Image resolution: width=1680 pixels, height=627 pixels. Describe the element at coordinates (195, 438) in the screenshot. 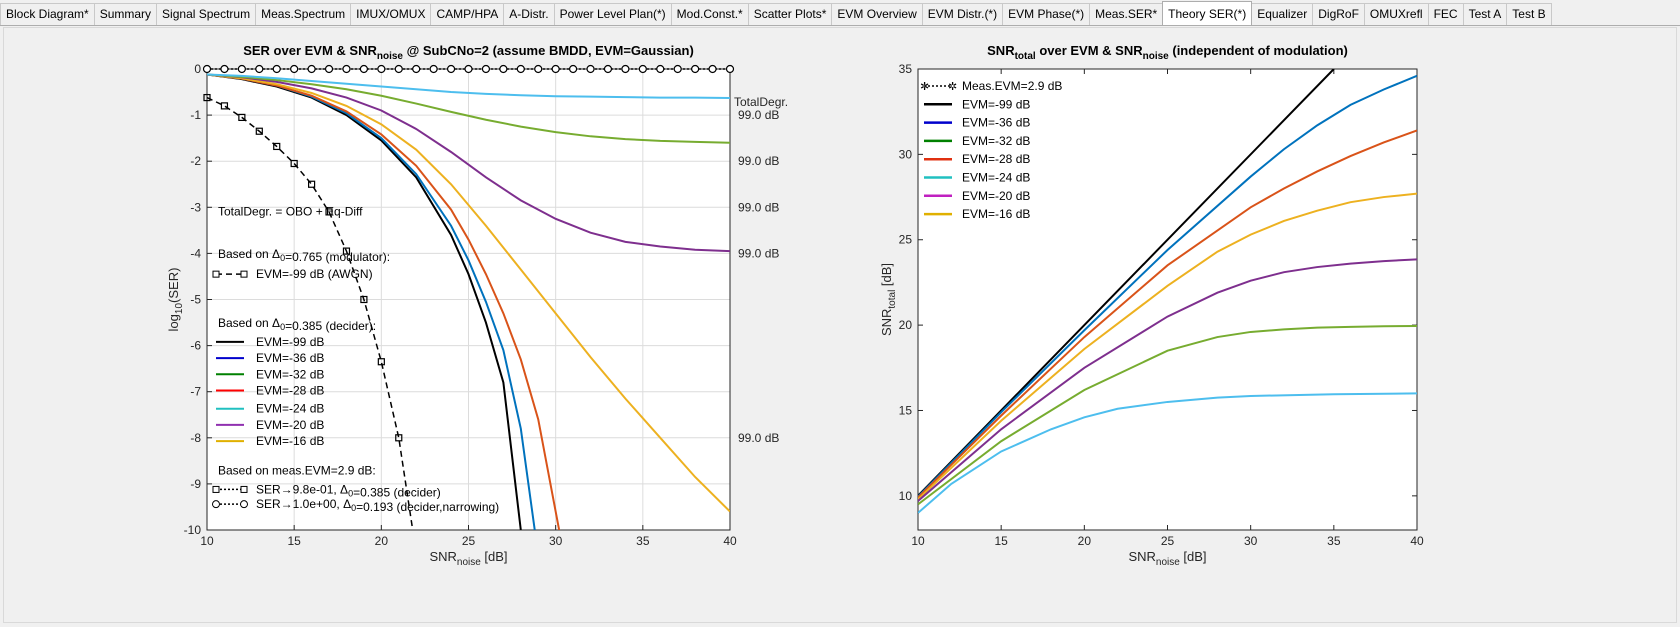

I see `ser-y-tick-label: -8` at that location.